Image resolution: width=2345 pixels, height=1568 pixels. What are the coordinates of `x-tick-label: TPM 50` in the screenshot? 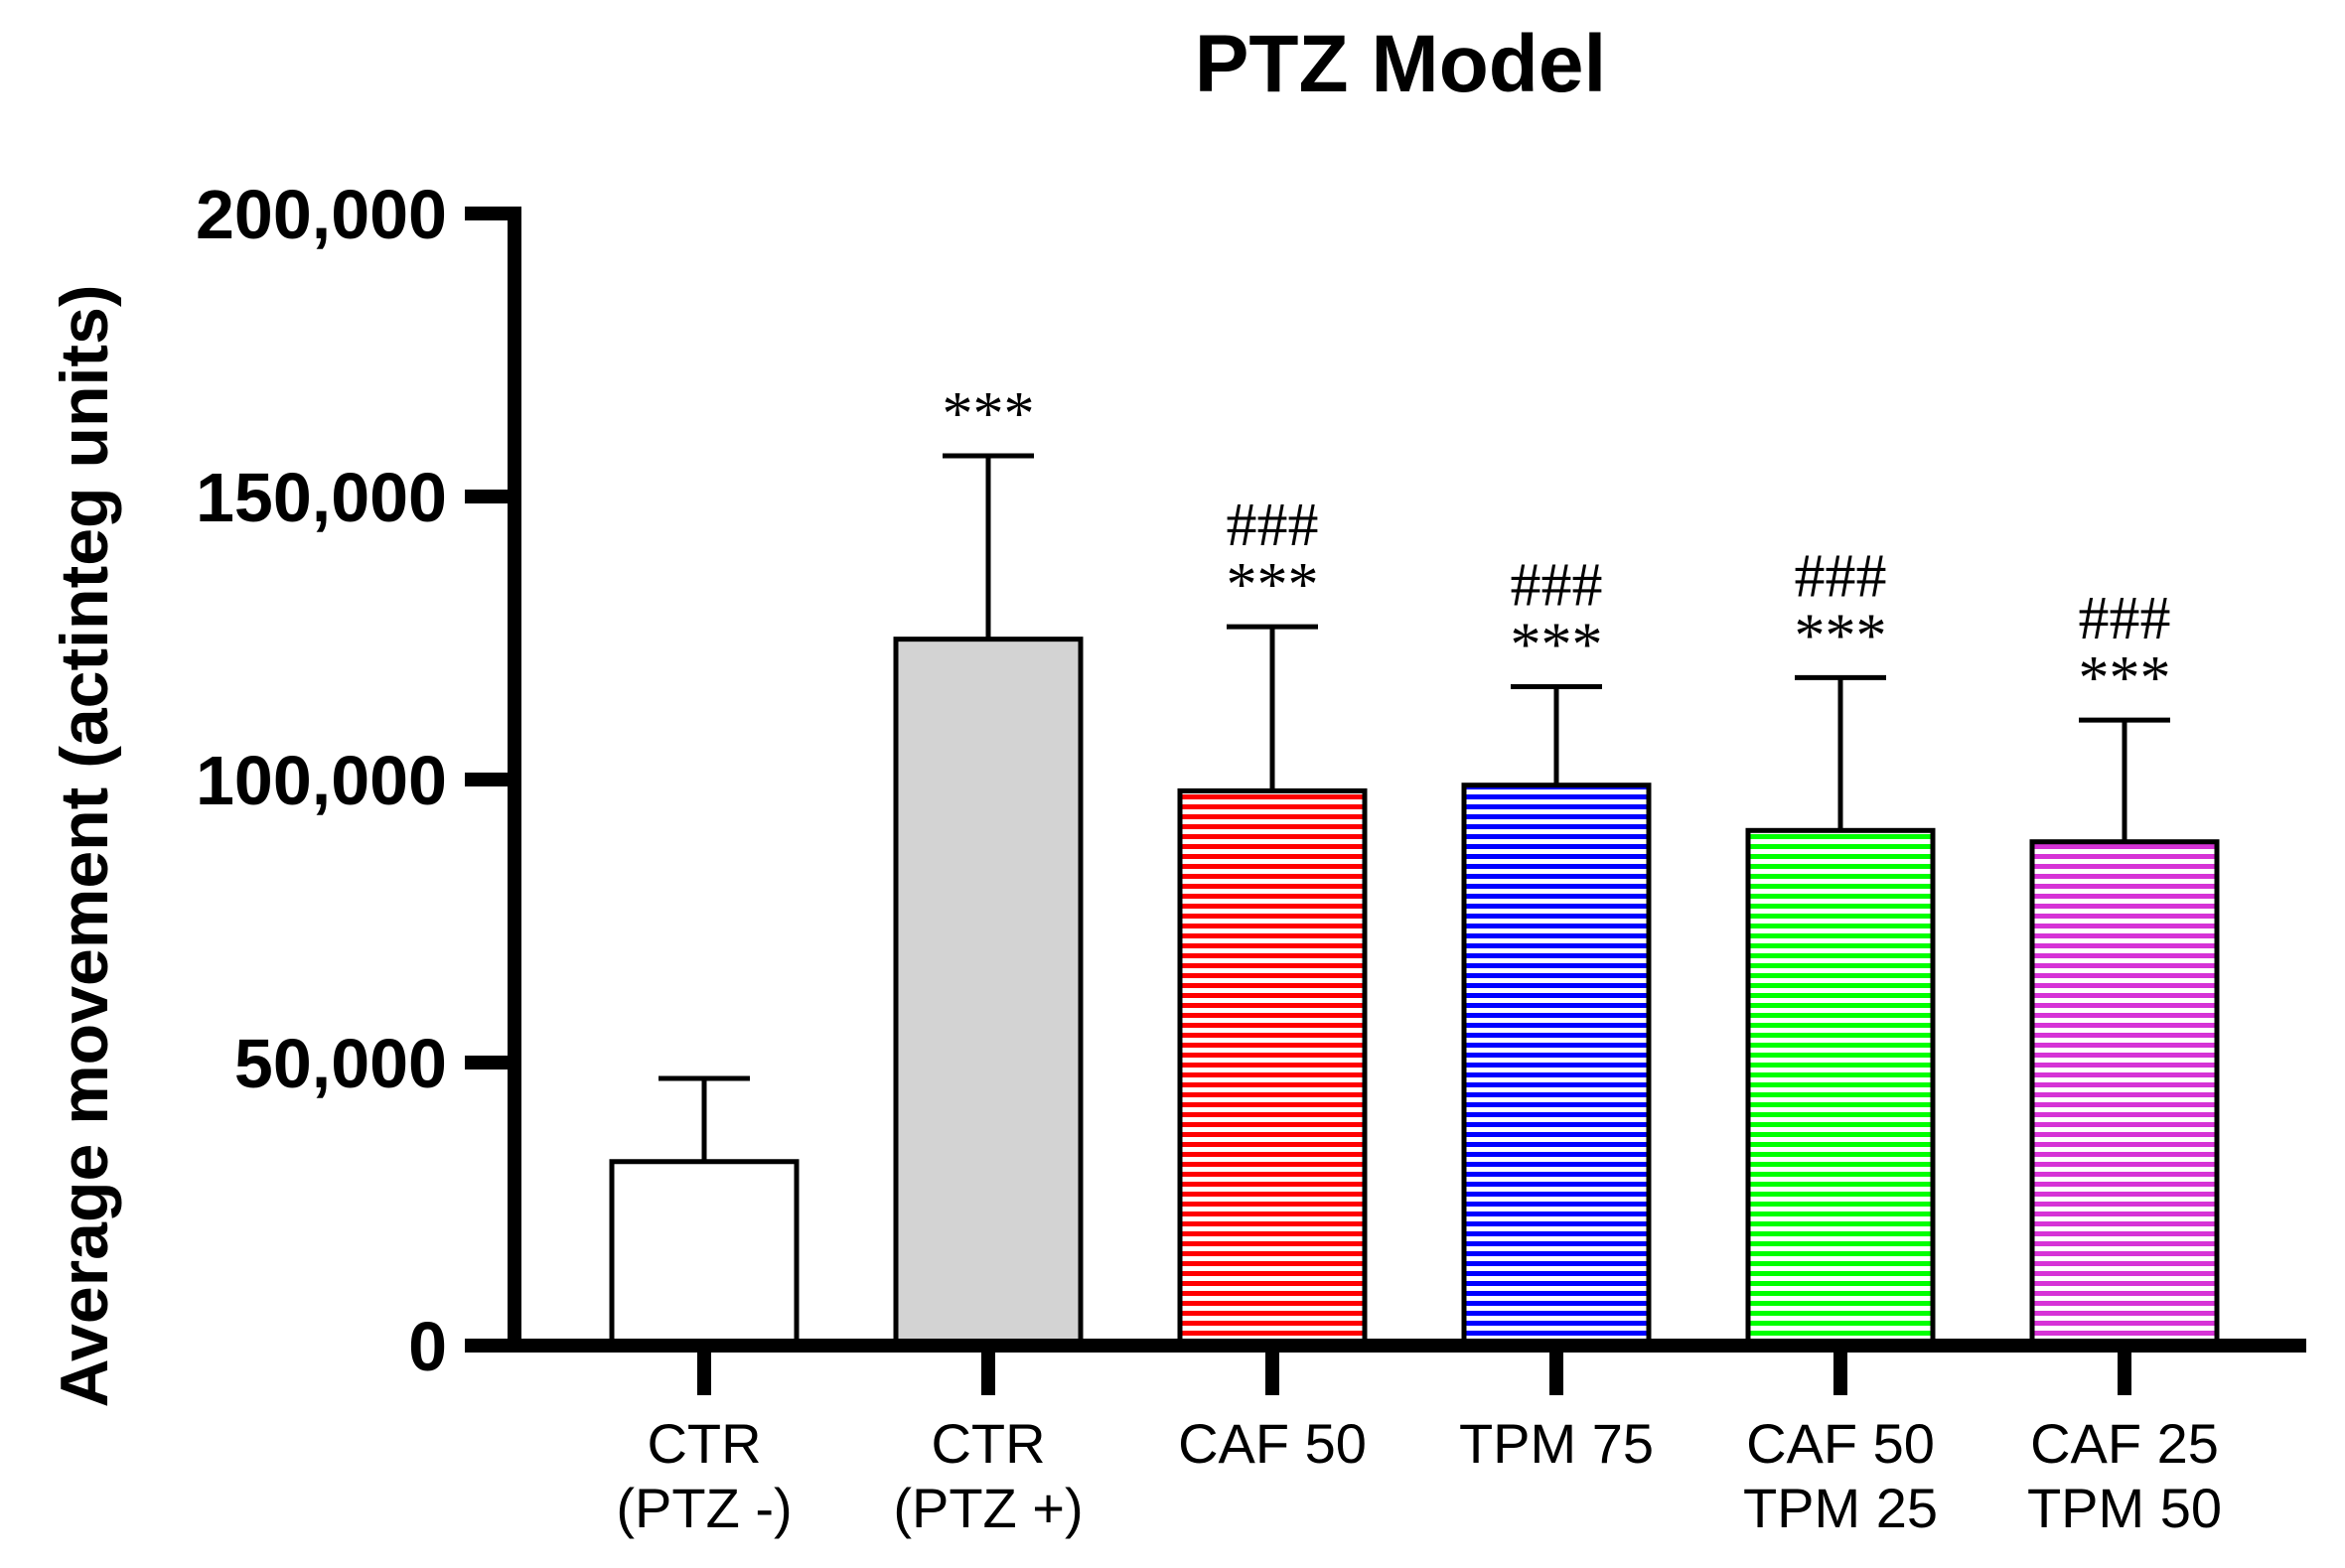 It's located at (2124, 1508).